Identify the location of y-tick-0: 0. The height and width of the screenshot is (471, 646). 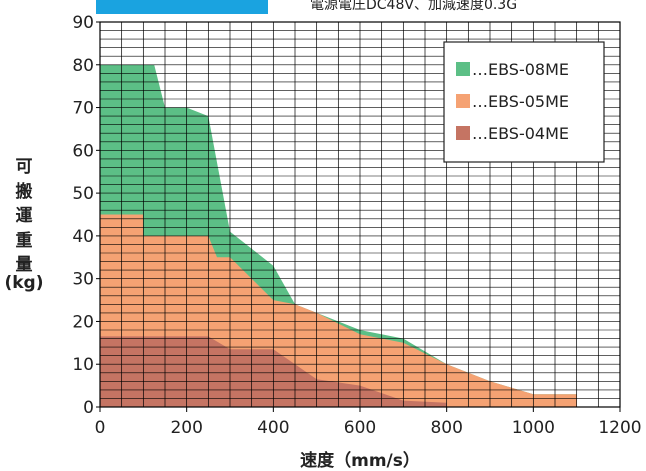
(88, 408).